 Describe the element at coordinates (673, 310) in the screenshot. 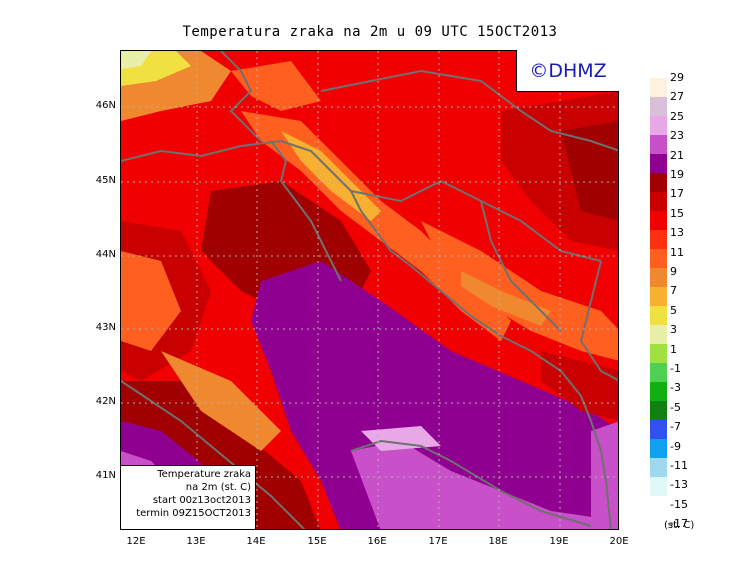

I see `colorbar-label: 5` at that location.